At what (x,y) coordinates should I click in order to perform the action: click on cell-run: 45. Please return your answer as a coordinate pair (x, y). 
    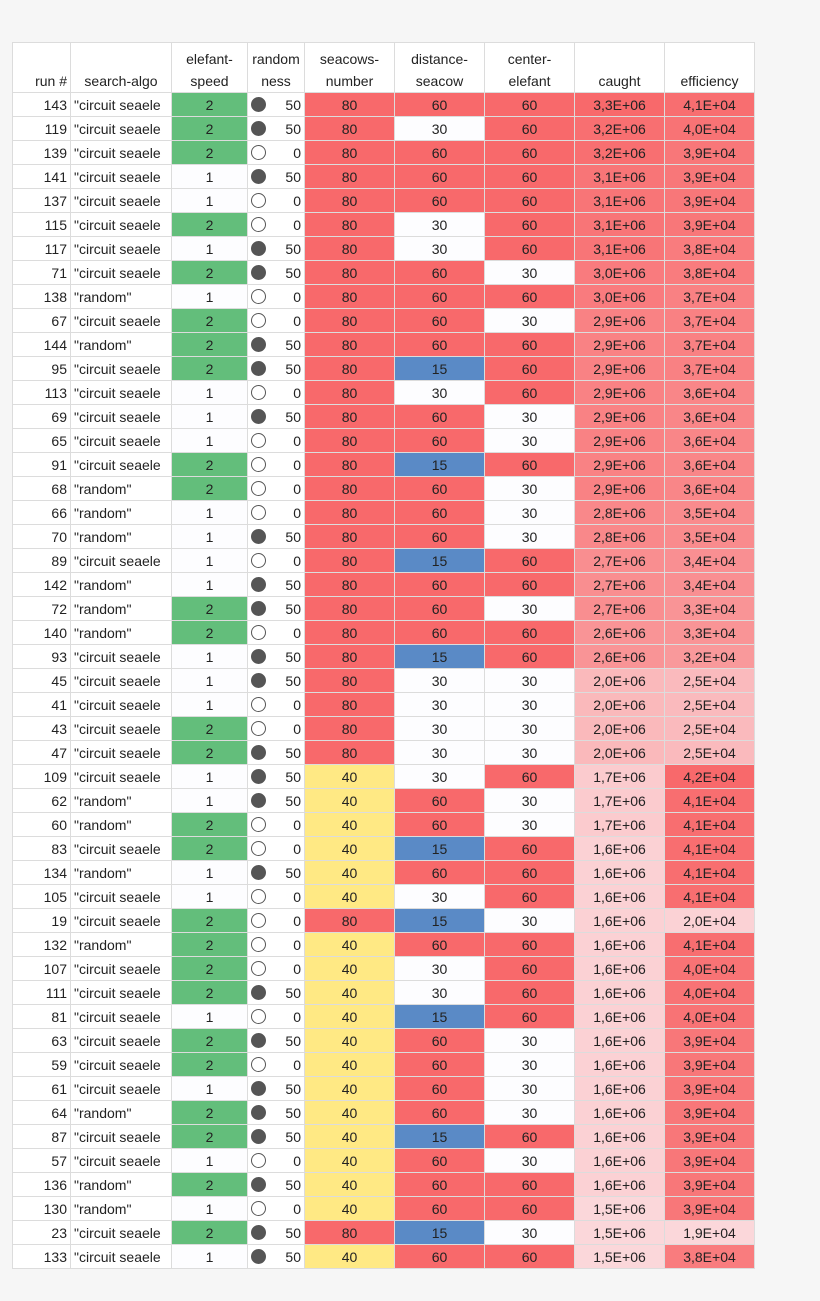
    Looking at the image, I should click on (41, 680).